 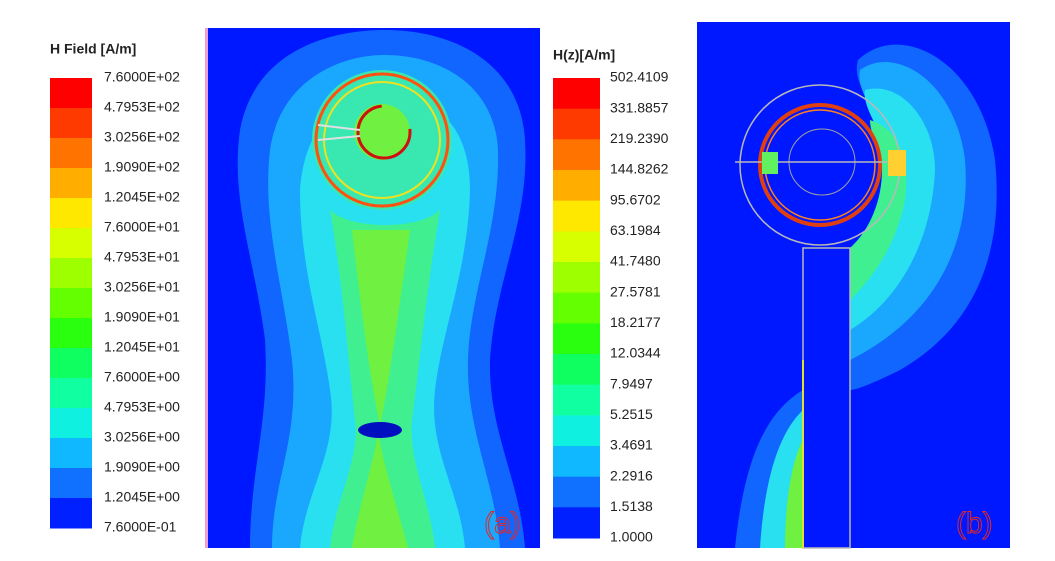 I want to click on legend-label: 4.7953E+02, so click(x=142, y=107).